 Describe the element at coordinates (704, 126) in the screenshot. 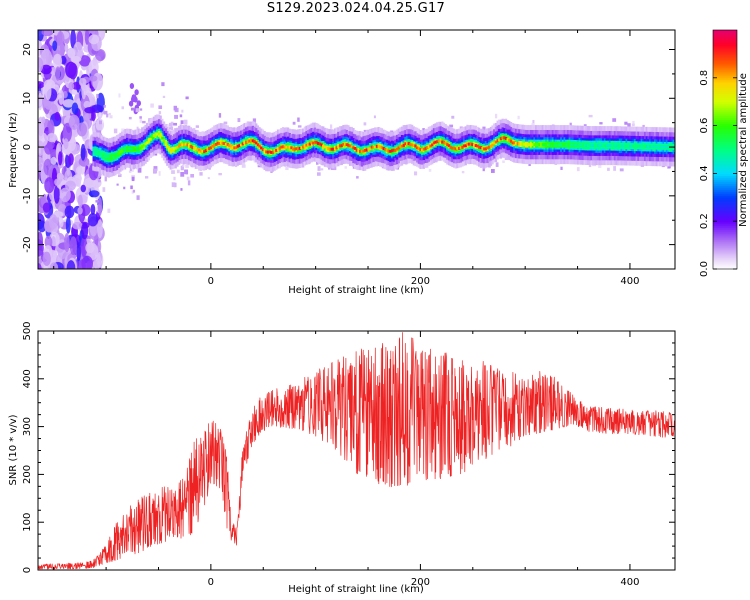

I see `colorbar-tick-label: 0.6` at that location.